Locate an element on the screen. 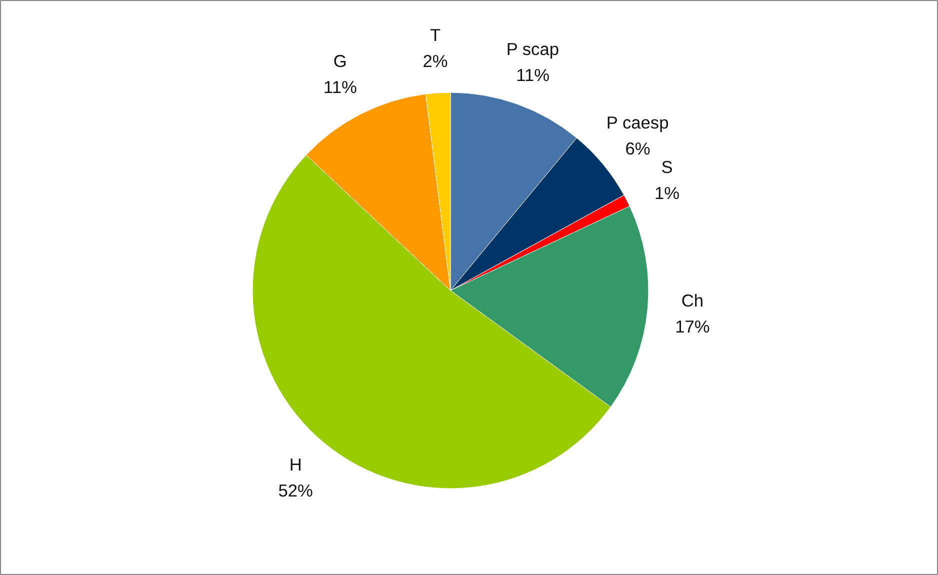 The height and width of the screenshot is (575, 938). slice-label: Ch is located at coordinates (692, 300).